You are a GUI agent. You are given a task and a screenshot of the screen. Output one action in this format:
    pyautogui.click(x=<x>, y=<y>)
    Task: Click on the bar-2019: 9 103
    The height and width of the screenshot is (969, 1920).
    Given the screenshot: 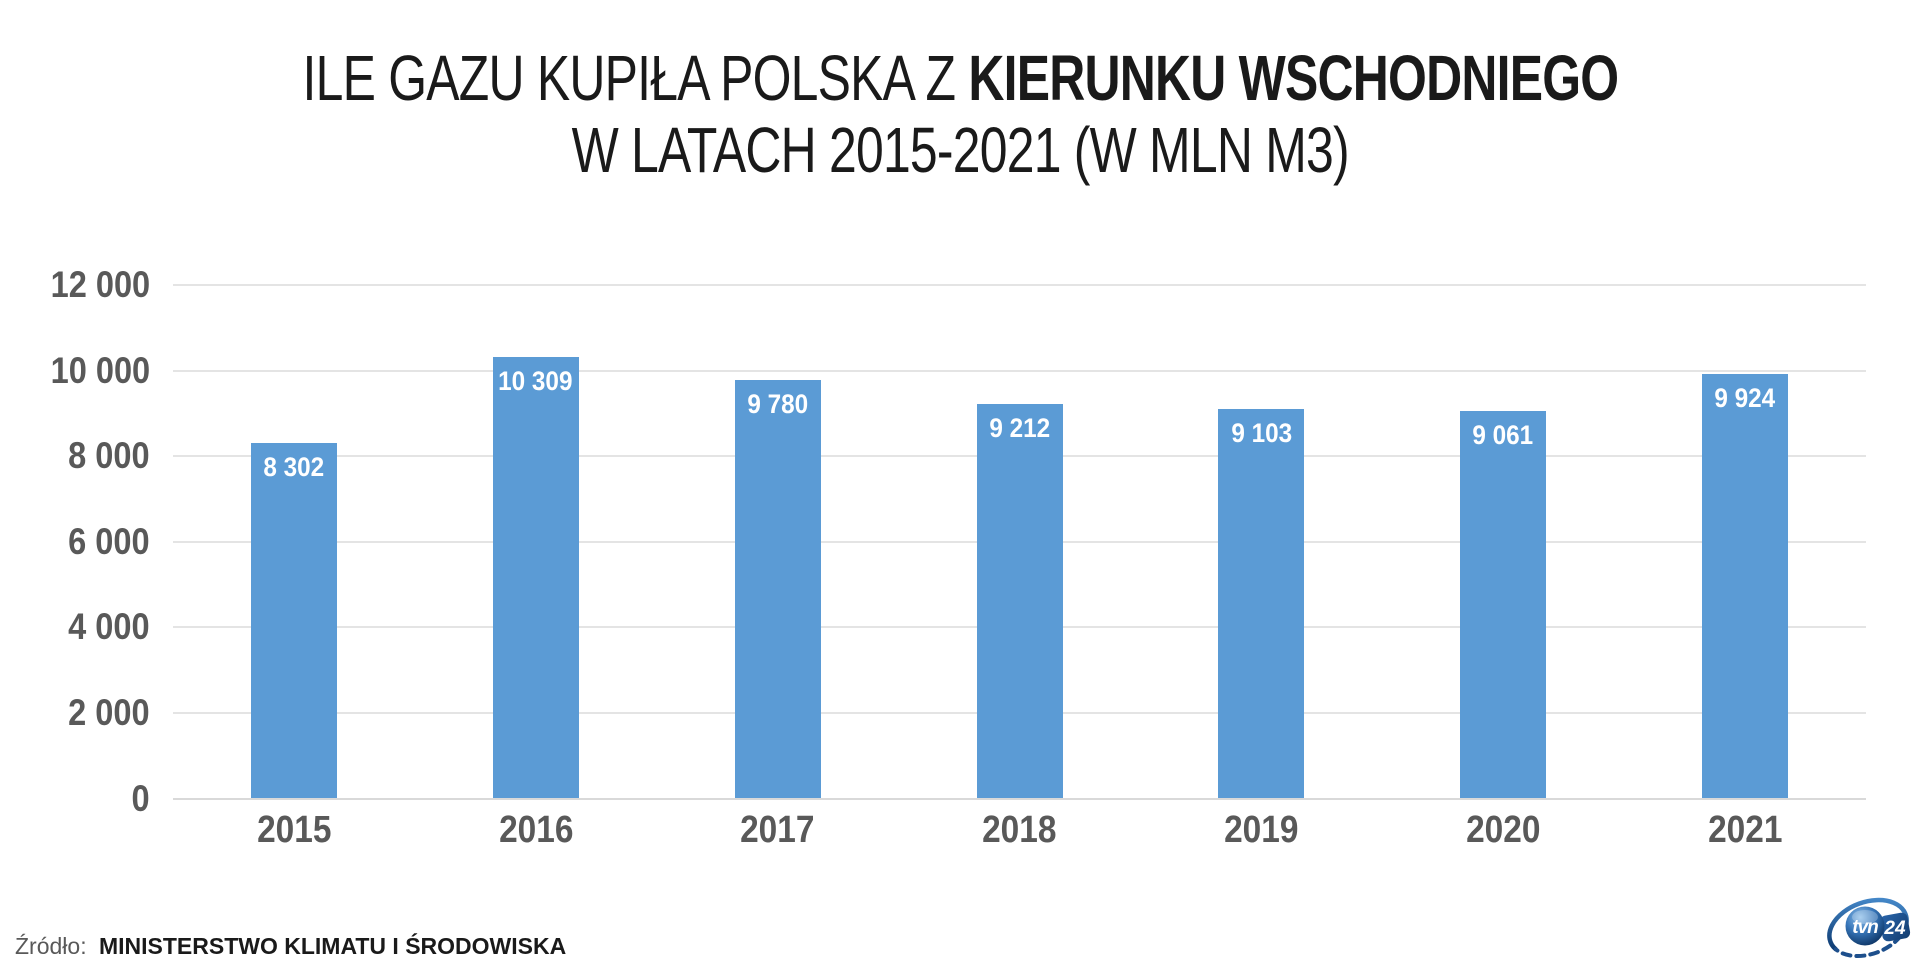 What is the action you would take?
    pyautogui.click(x=1261, y=603)
    